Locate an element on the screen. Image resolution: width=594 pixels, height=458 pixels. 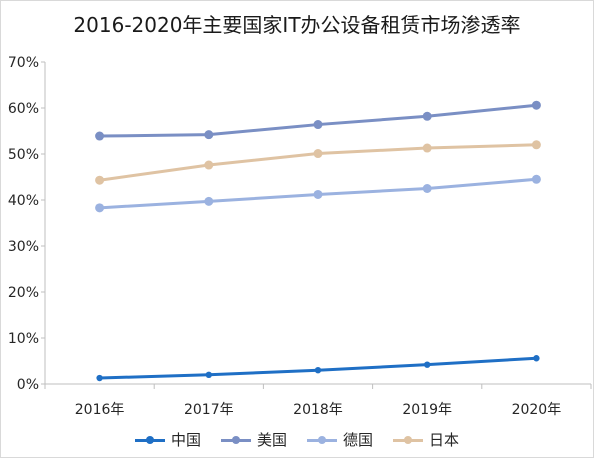
y-tick-label: 40% is located at coordinates (23, 201).